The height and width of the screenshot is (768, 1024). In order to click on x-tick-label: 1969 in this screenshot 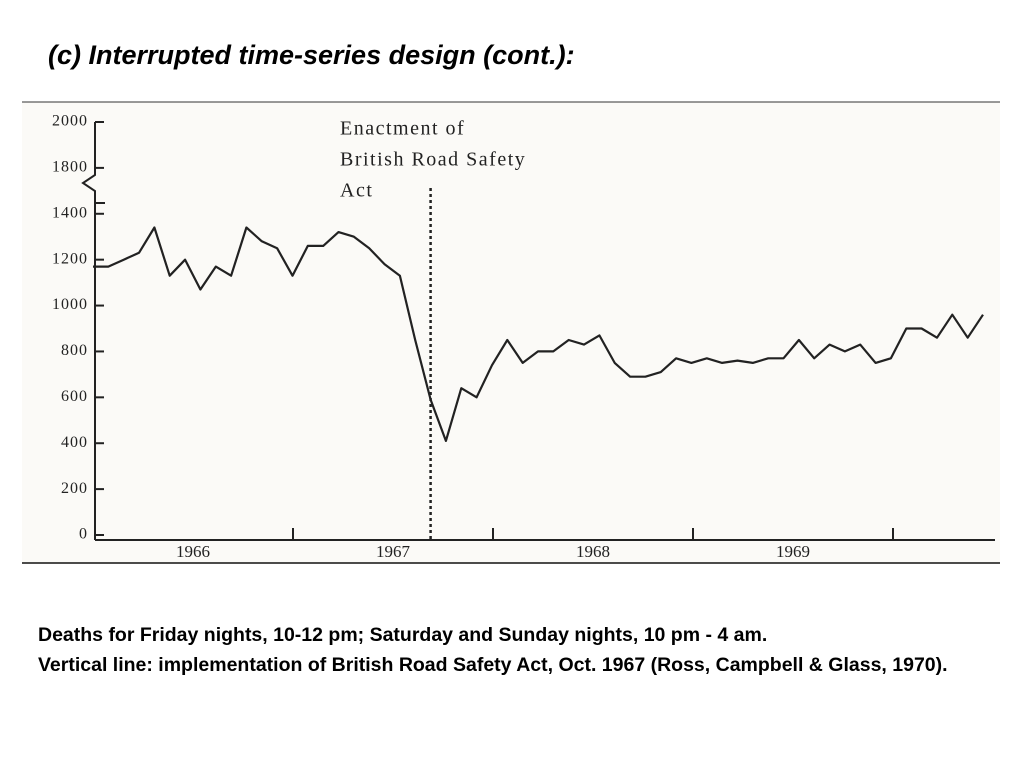, I will do `click(793, 551)`.